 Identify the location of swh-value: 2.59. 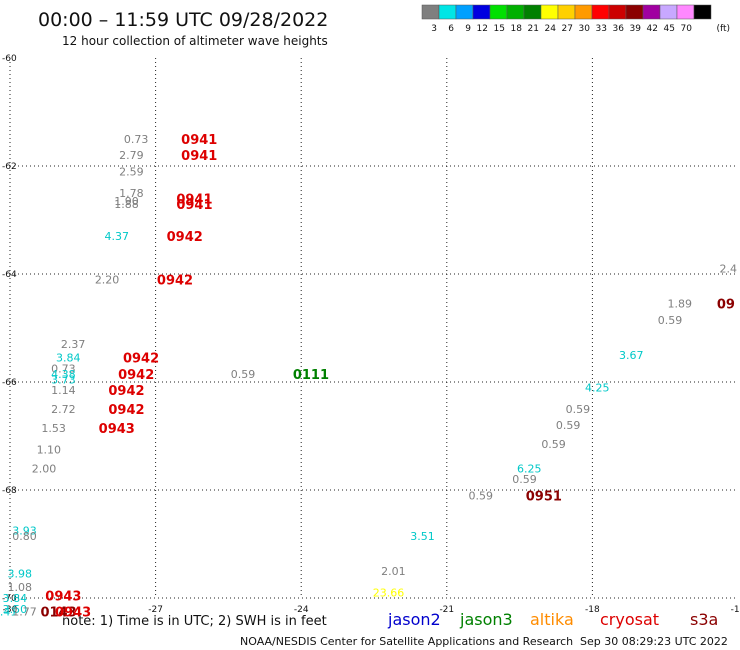
(131, 171).